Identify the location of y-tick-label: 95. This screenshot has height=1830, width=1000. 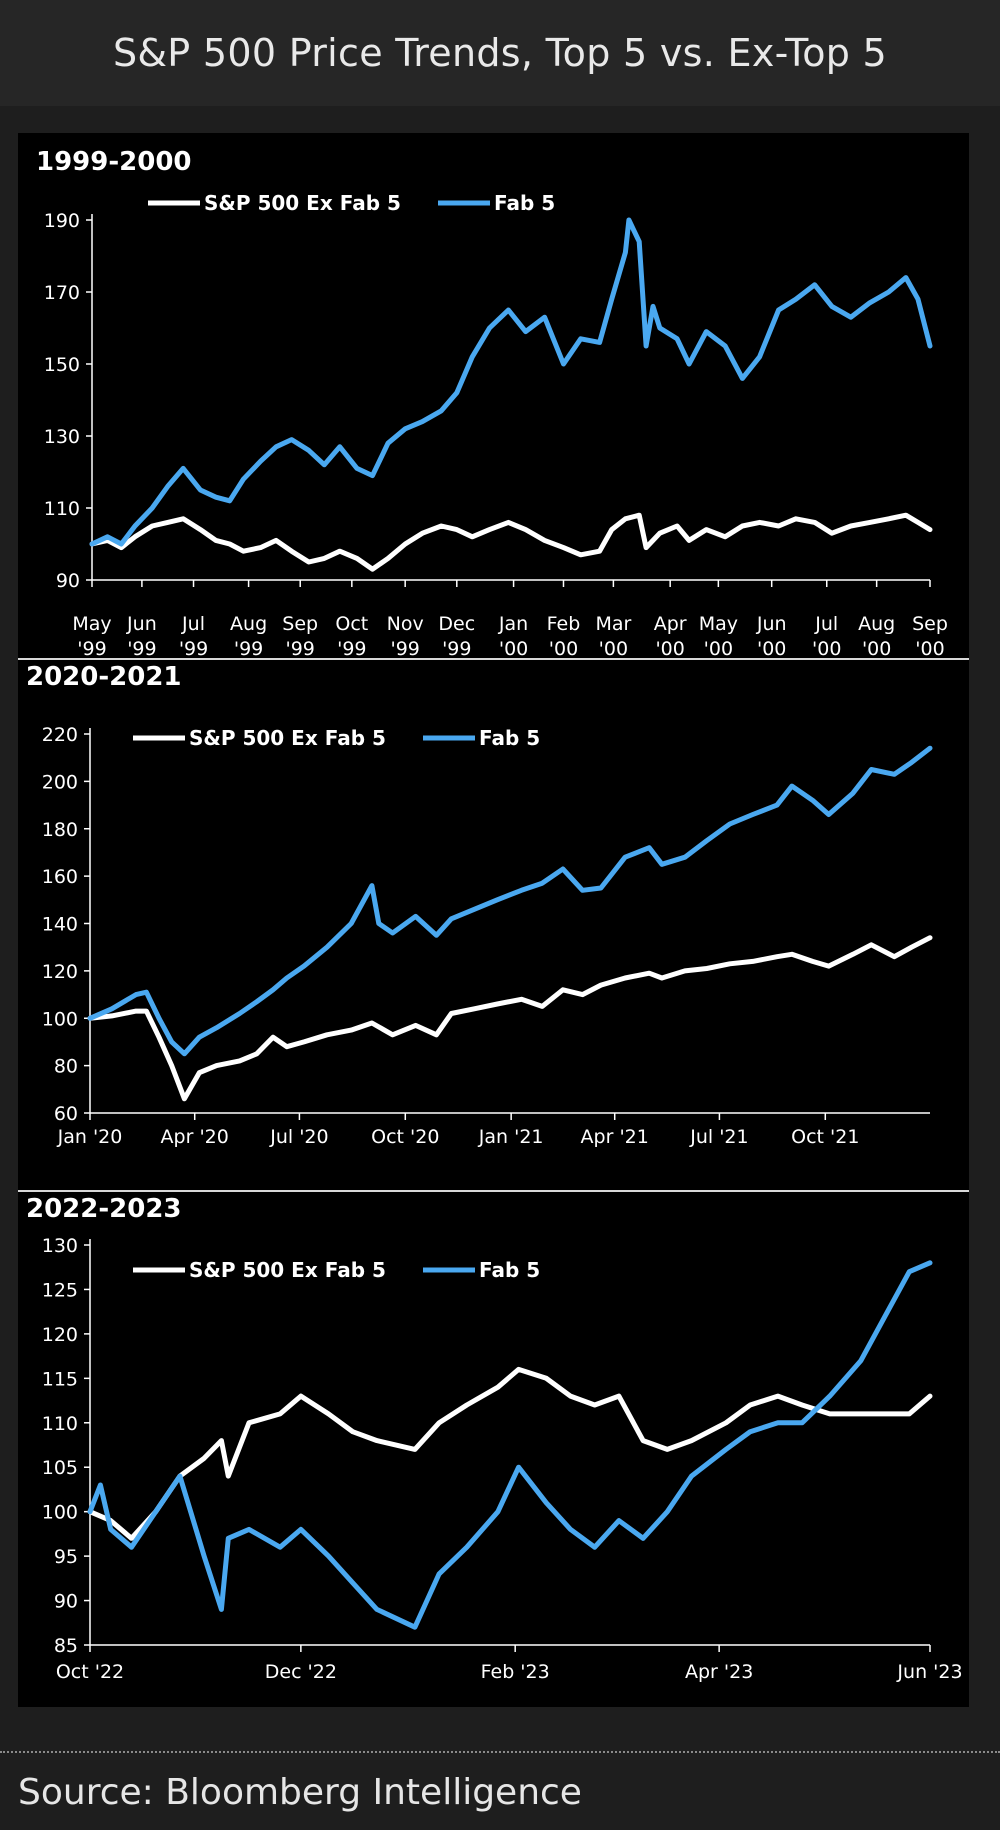
(66, 1557).